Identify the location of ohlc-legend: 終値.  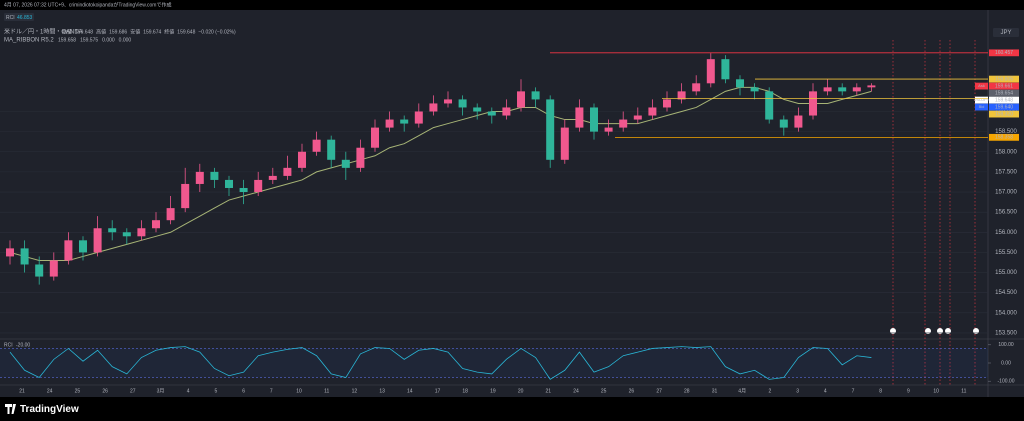
(169, 31).